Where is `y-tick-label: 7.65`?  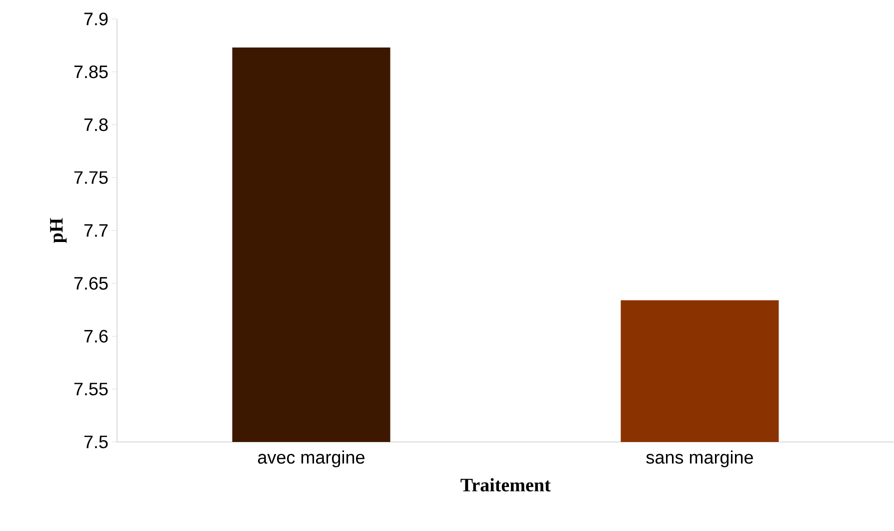
y-tick-label: 7.65 is located at coordinates (91, 283).